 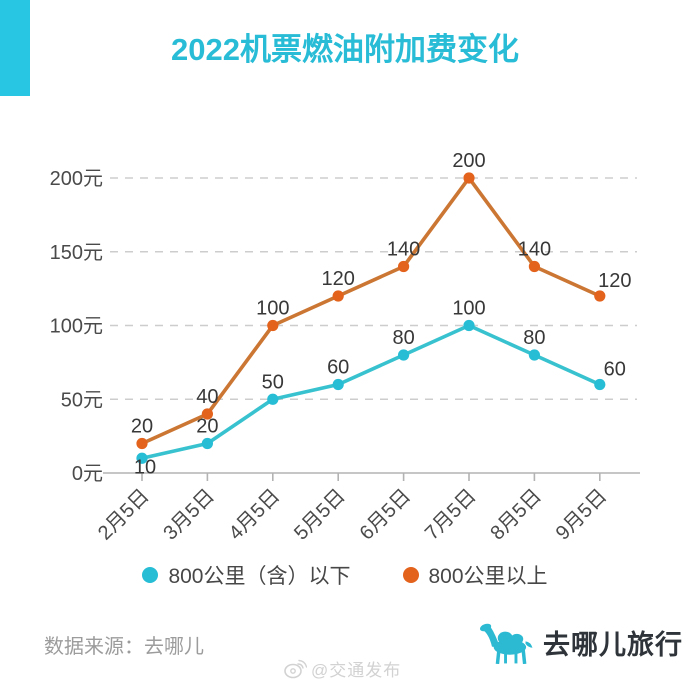 What do you see at coordinates (76, 179) in the screenshot?
I see `svg-text: 200元` at bounding box center [76, 179].